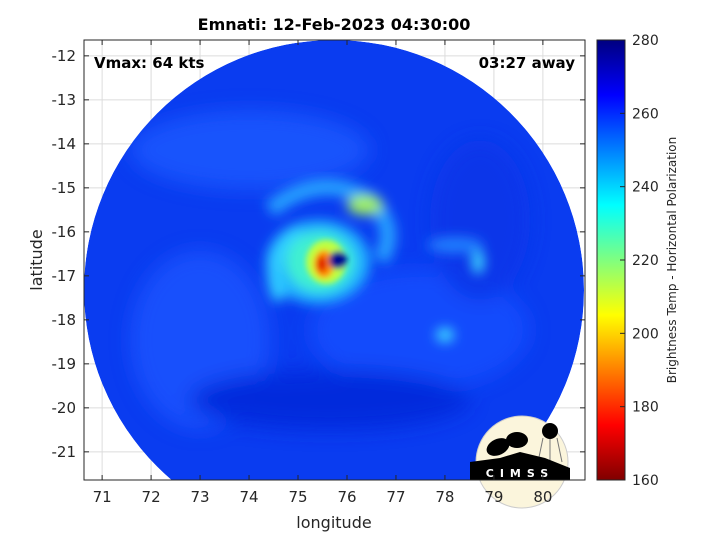  Describe the element at coordinates (542, 497) in the screenshot. I see `x-tick-label: 80` at that location.